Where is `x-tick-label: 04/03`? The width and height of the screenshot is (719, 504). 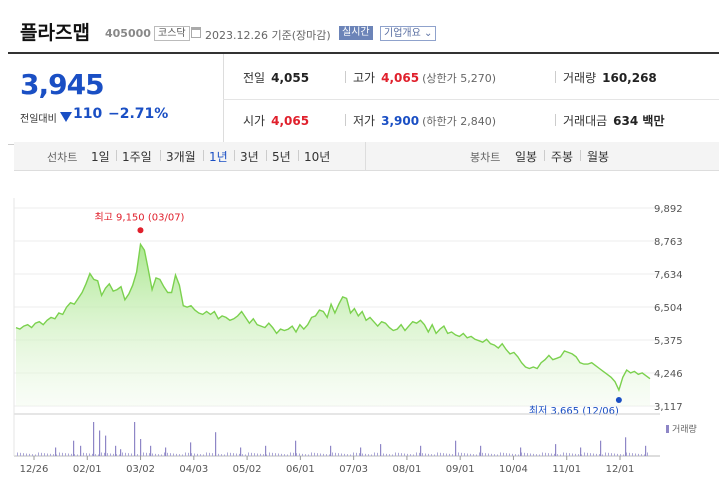 x-tick-label: 04/03 is located at coordinates (193, 469).